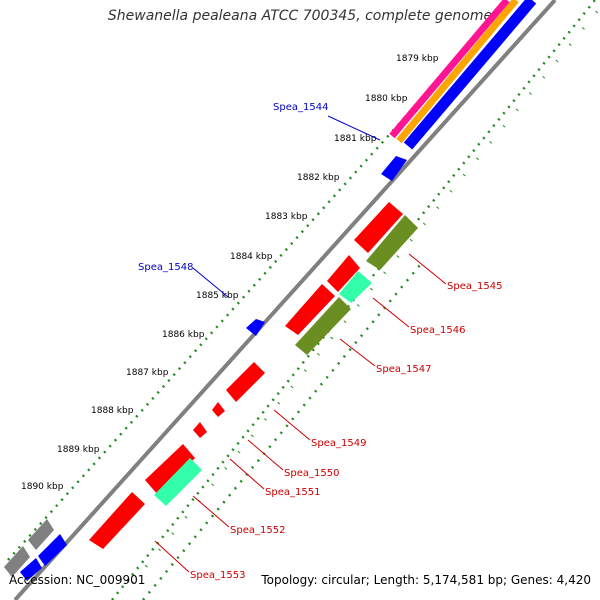  I want to click on blue-band-top, so click(470, 75).